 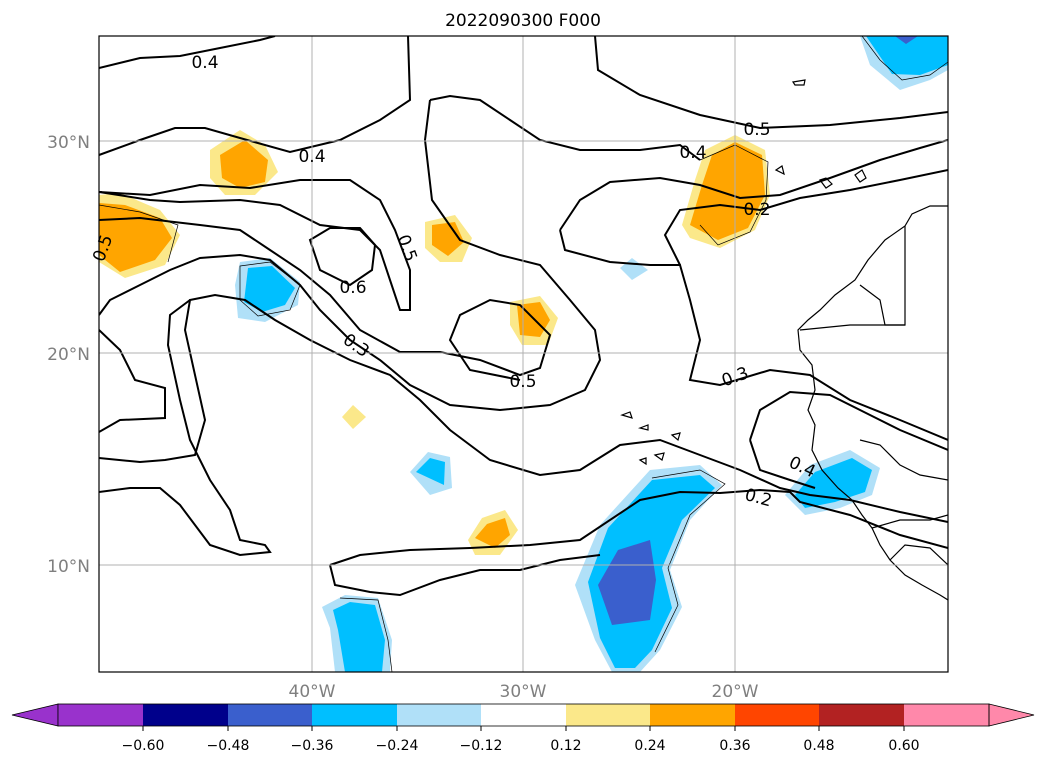 I want to click on colorbar-tick-label: 0.48, so click(x=818, y=746).